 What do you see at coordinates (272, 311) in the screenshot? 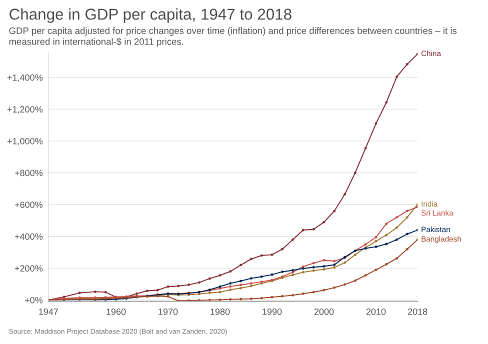
I see `x-tick-label: 1990` at bounding box center [272, 311].